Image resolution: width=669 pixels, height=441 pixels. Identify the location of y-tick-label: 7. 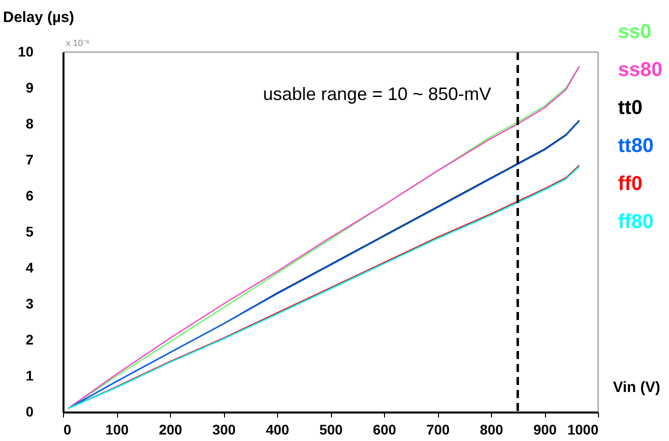
(30, 160).